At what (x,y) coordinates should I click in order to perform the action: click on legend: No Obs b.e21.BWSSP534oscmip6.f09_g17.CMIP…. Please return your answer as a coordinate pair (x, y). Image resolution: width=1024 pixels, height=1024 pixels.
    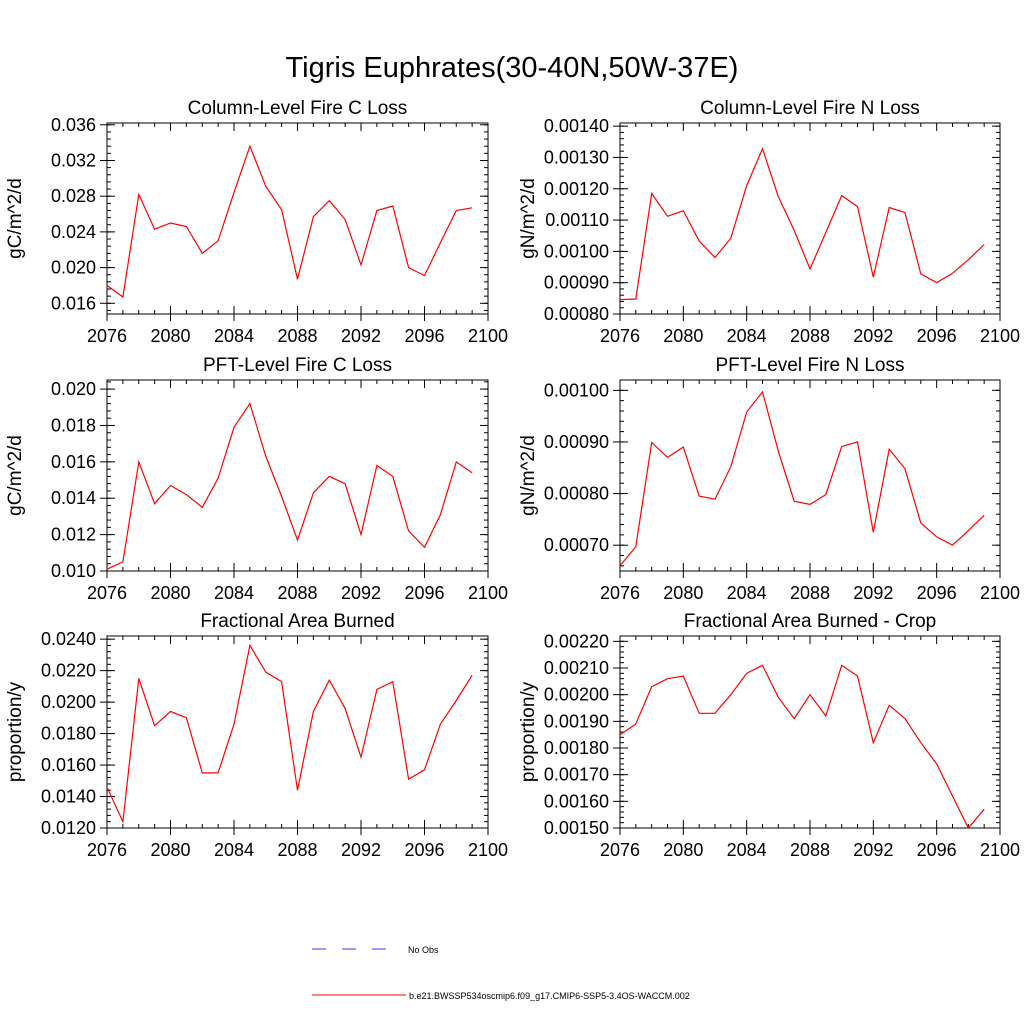
    Looking at the image, I should click on (501, 973).